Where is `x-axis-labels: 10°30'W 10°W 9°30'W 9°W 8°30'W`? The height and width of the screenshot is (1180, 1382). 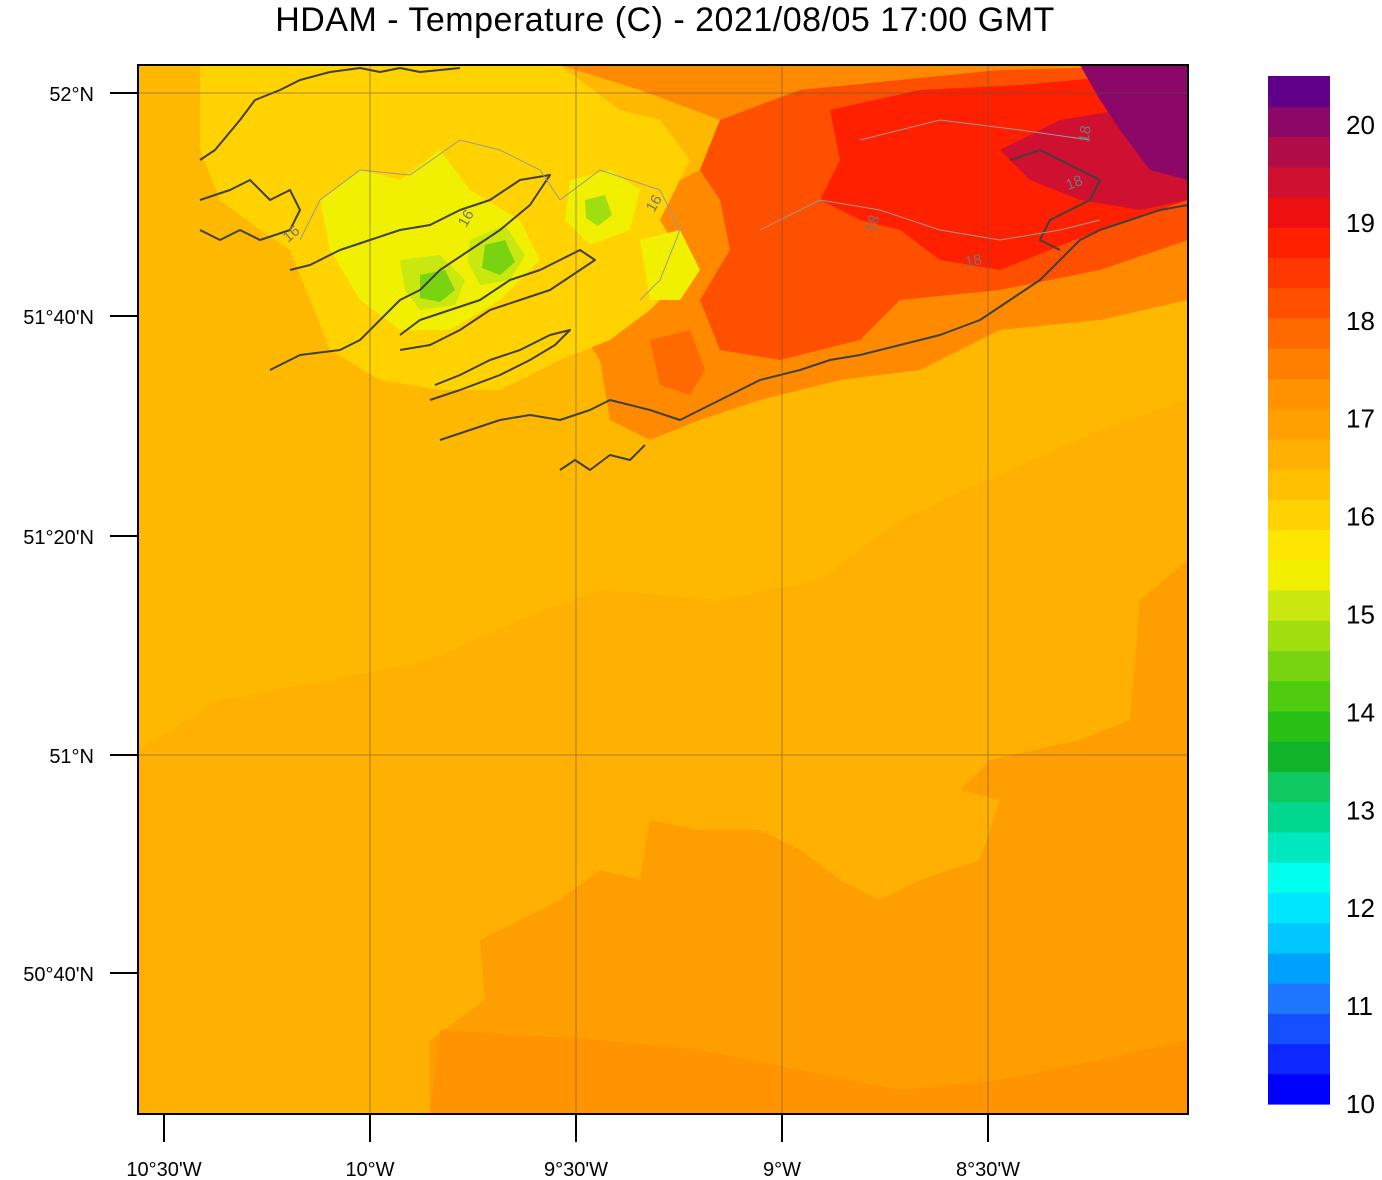 x-axis-labels: 10°30'W 10°W 9°30'W 9°W 8°30'W is located at coordinates (573, 1169).